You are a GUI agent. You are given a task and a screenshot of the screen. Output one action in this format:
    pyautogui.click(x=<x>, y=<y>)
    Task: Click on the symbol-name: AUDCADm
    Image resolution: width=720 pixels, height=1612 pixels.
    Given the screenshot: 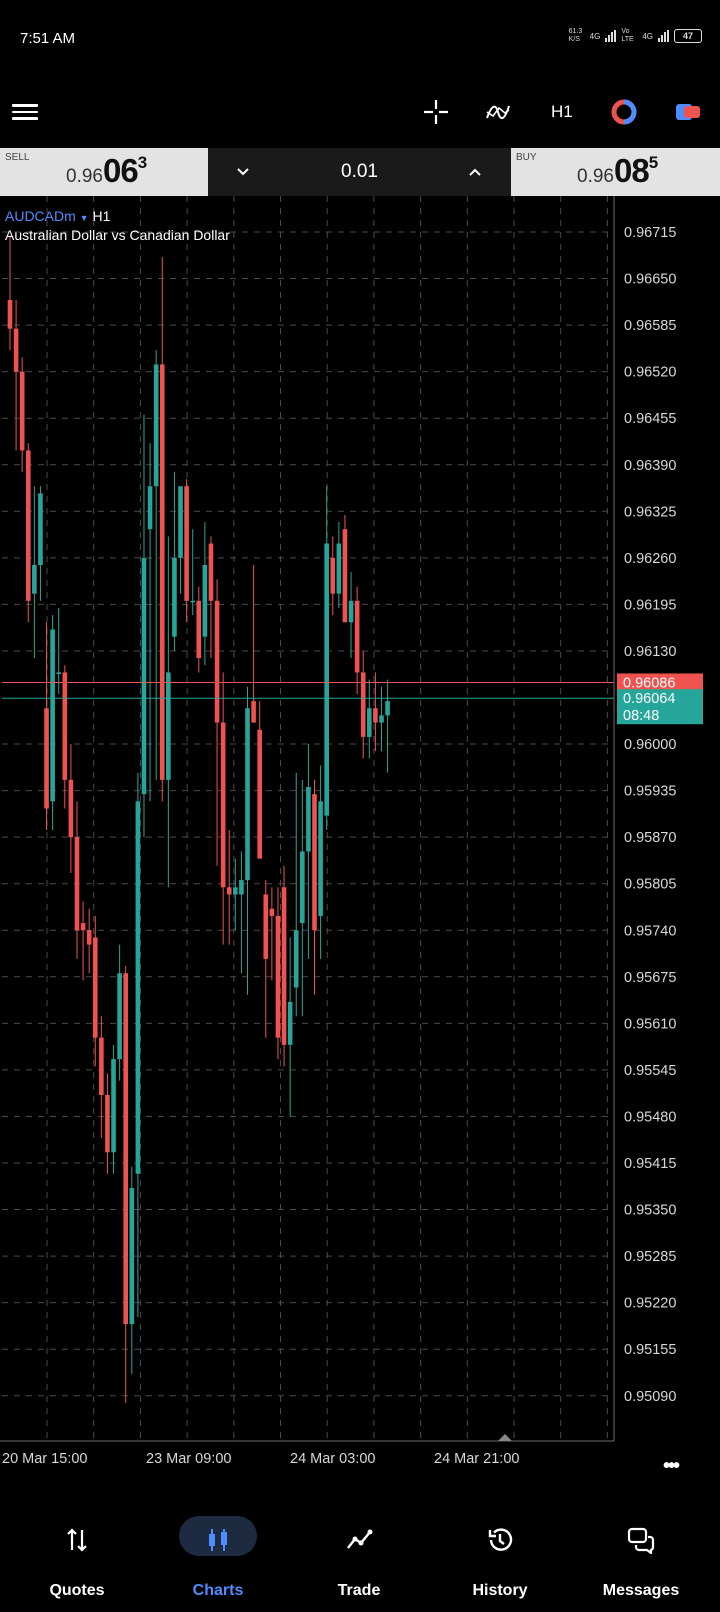 What is the action you would take?
    pyautogui.click(x=40, y=216)
    